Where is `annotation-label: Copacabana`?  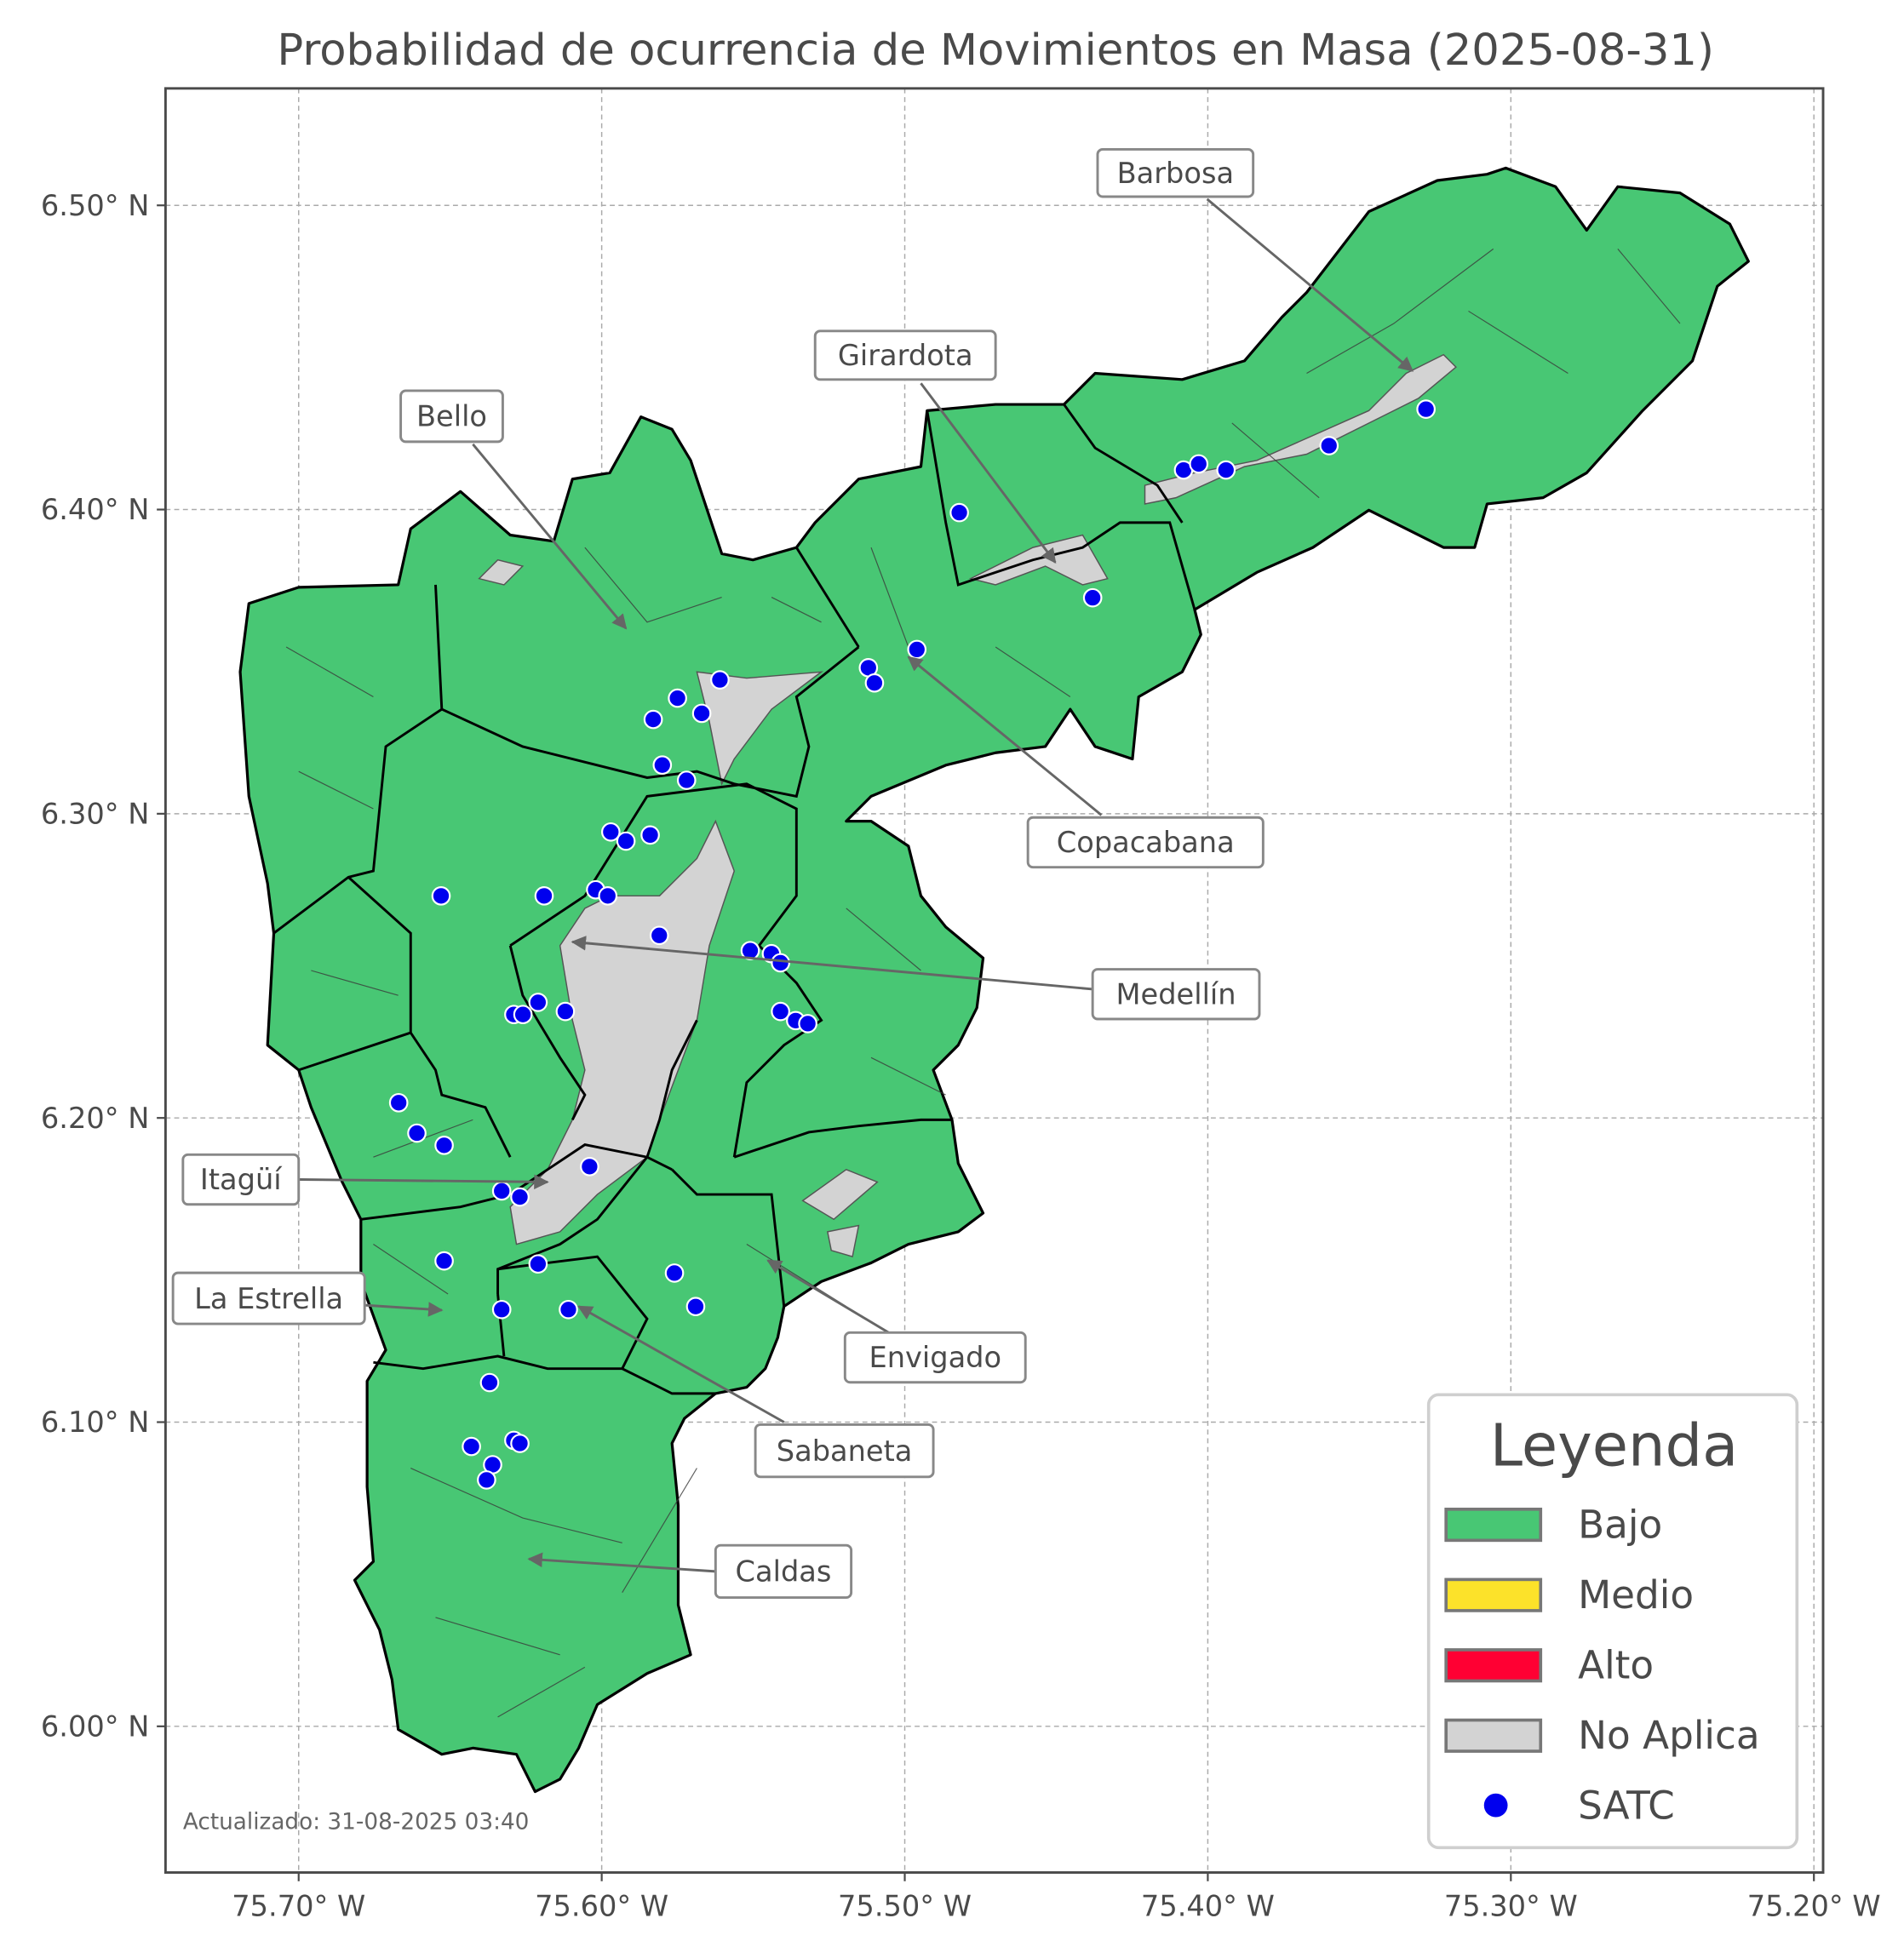 annotation-label: Copacabana is located at coordinates (1146, 842).